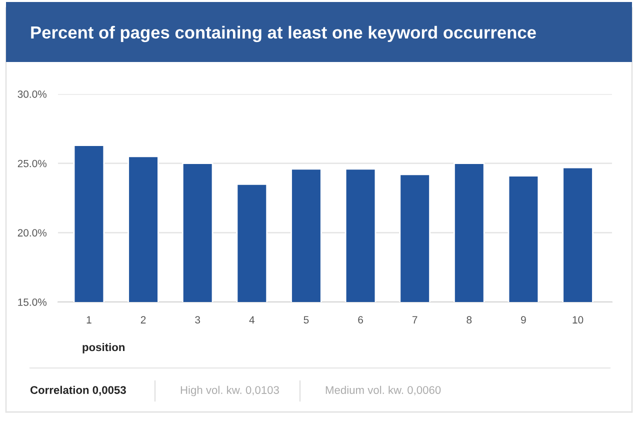 Image resolution: width=640 pixels, height=422 pixels. I want to click on y-tick-label: 30.0%, so click(32, 94).